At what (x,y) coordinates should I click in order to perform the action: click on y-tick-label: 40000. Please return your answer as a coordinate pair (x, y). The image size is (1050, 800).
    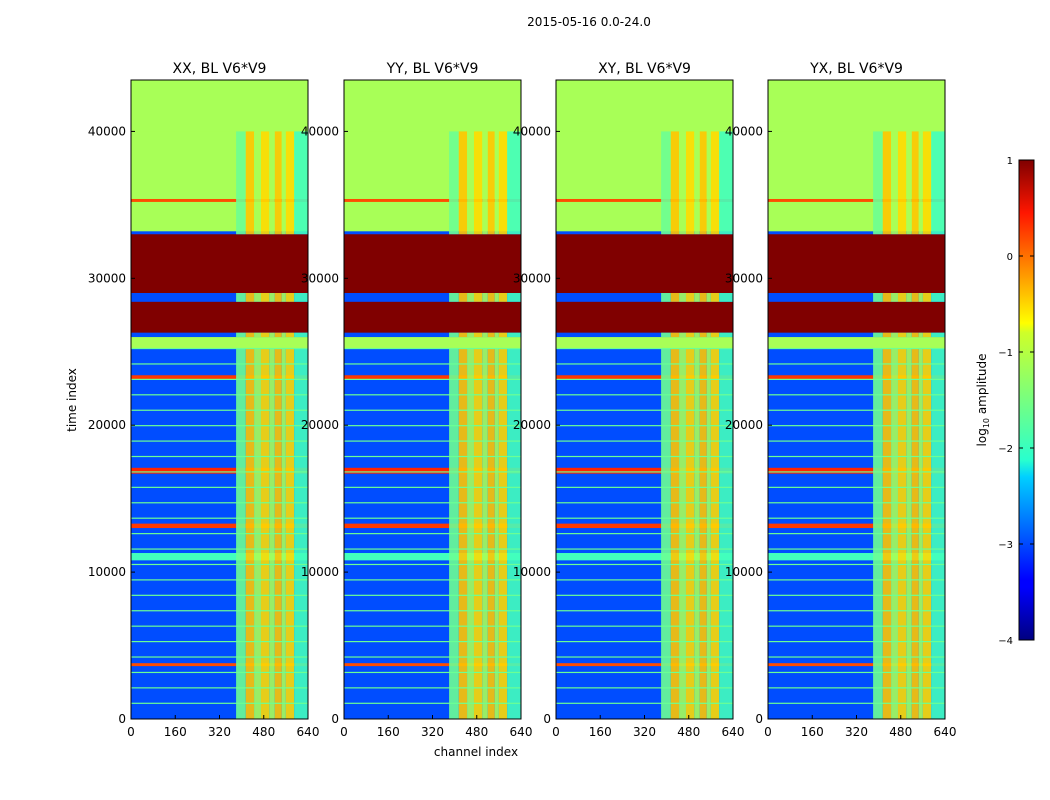
    Looking at the image, I should click on (532, 131).